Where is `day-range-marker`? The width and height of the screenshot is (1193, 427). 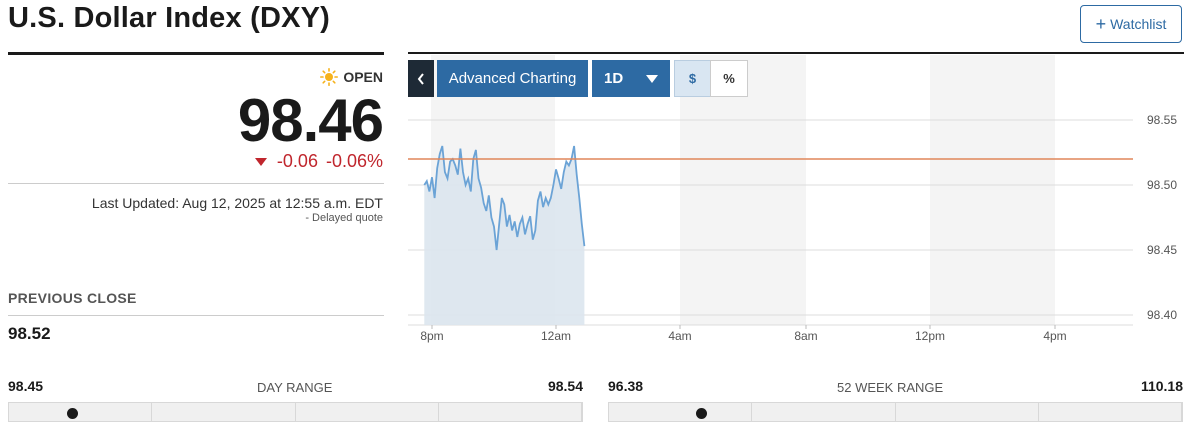
day-range-marker is located at coordinates (73, 413).